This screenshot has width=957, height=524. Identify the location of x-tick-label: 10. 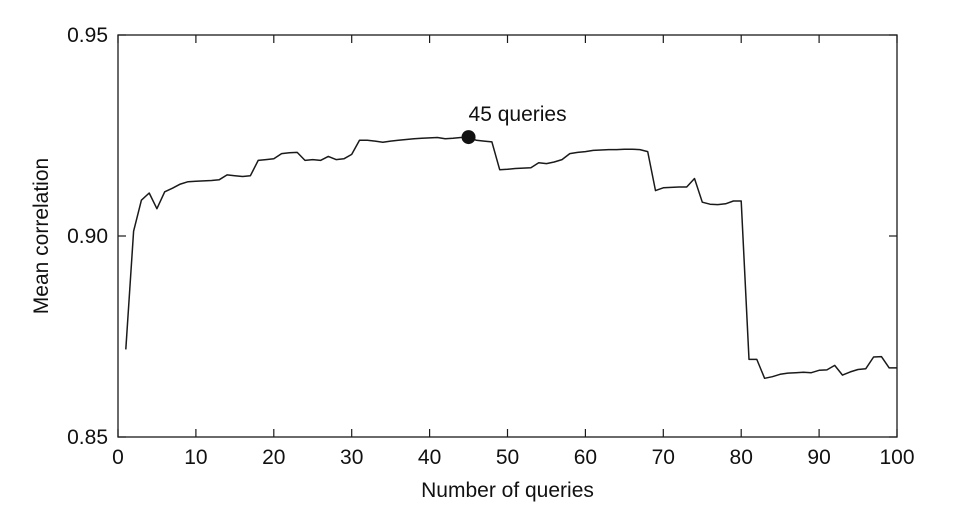
(195, 457).